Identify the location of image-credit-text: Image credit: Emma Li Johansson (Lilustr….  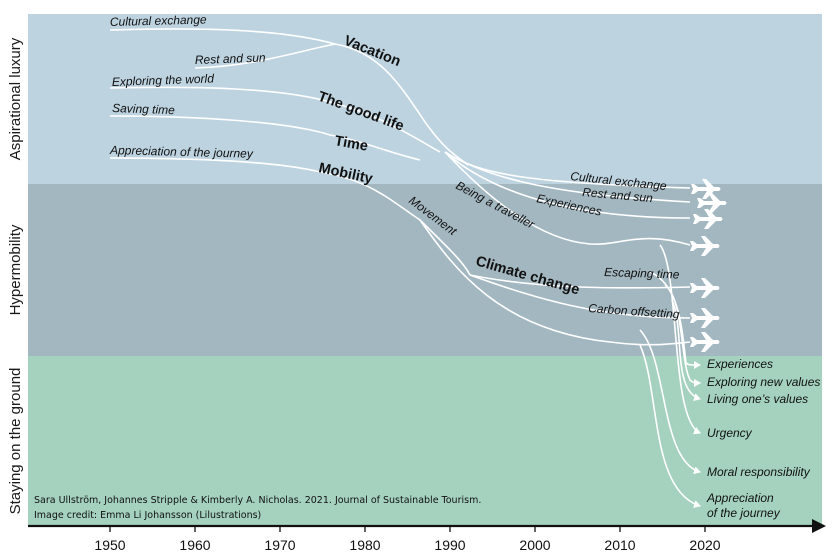
(147, 515).